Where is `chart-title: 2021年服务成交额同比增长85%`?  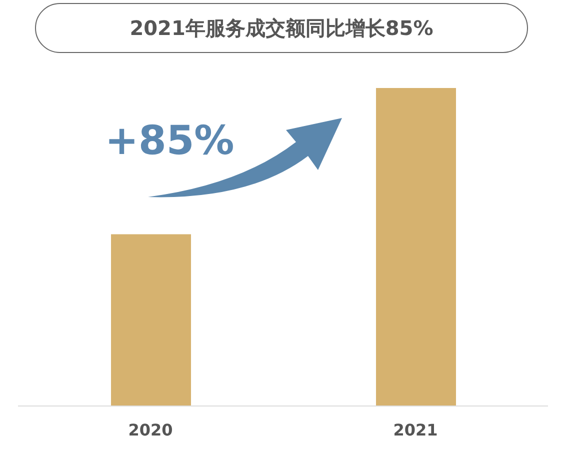
chart-title: 2021年服务成交额同比增长85% is located at coordinates (281, 28).